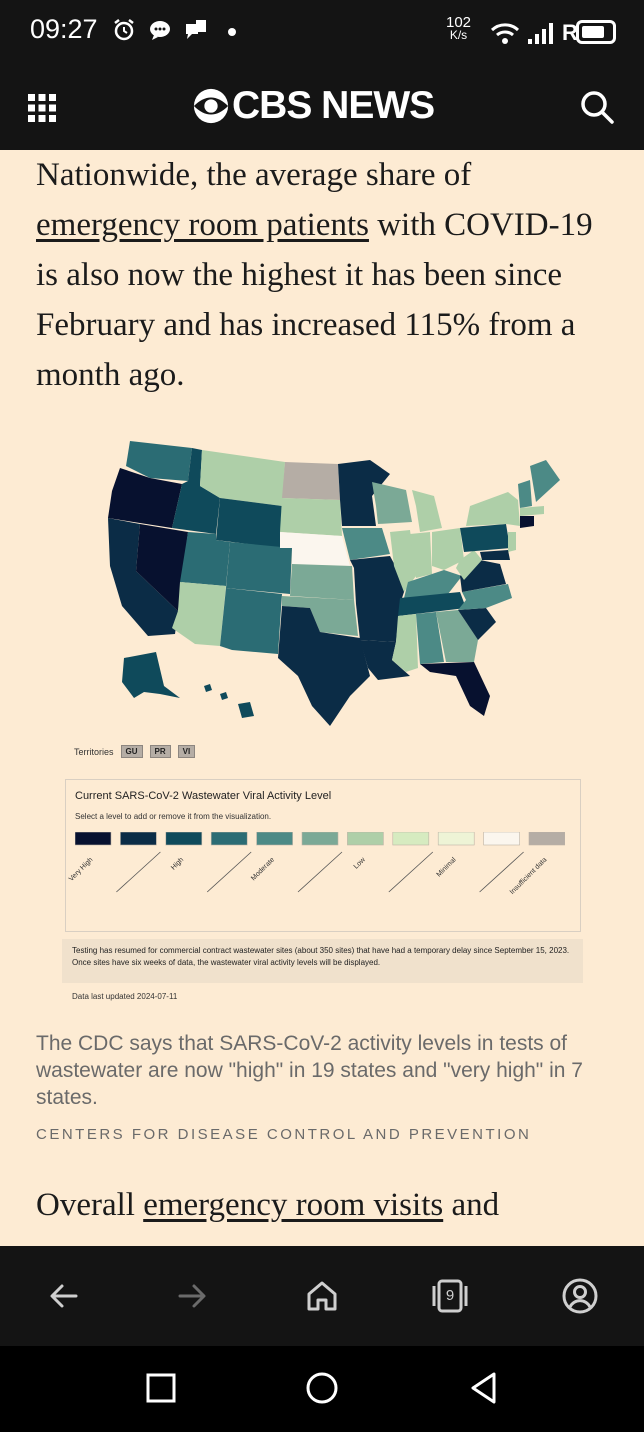  What do you see at coordinates (580, 1296) in the screenshot?
I see `profile-icon` at bounding box center [580, 1296].